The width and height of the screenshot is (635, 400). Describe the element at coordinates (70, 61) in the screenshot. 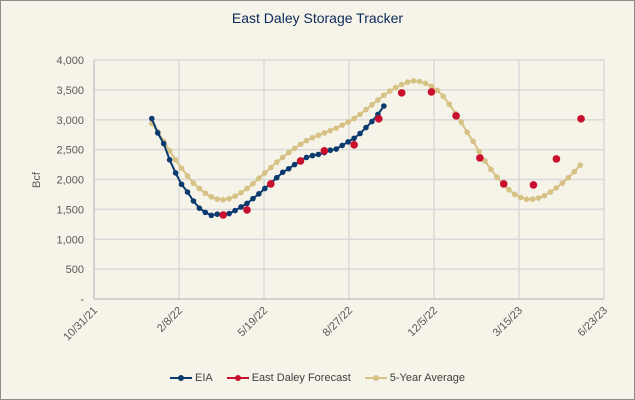

I see `y-tick-label: 4,000` at that location.